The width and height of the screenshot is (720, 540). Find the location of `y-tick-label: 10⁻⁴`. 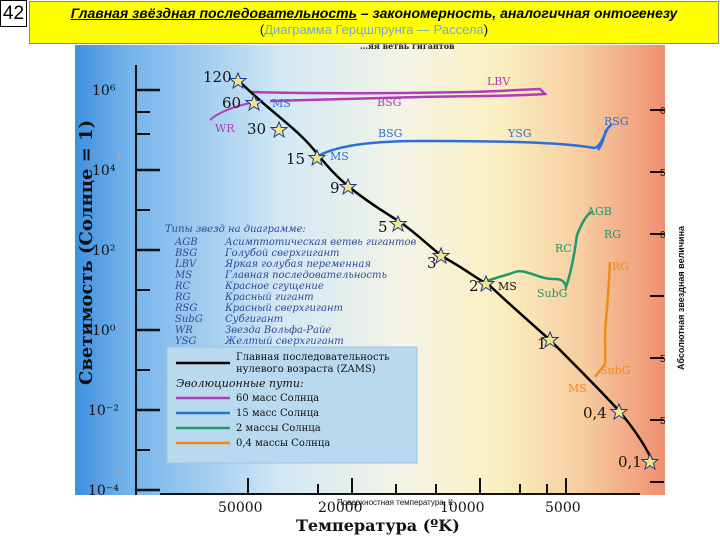

y-tick-label: 10⁻⁴ is located at coordinates (103, 491).